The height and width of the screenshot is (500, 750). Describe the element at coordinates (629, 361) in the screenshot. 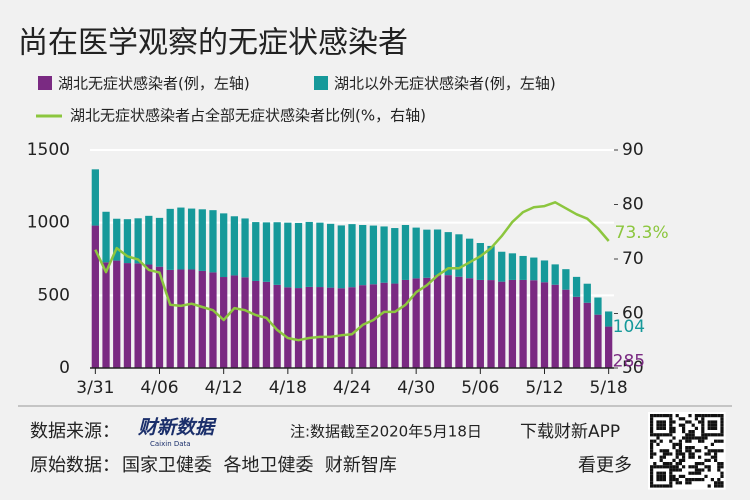

I see `value-label: 285` at that location.